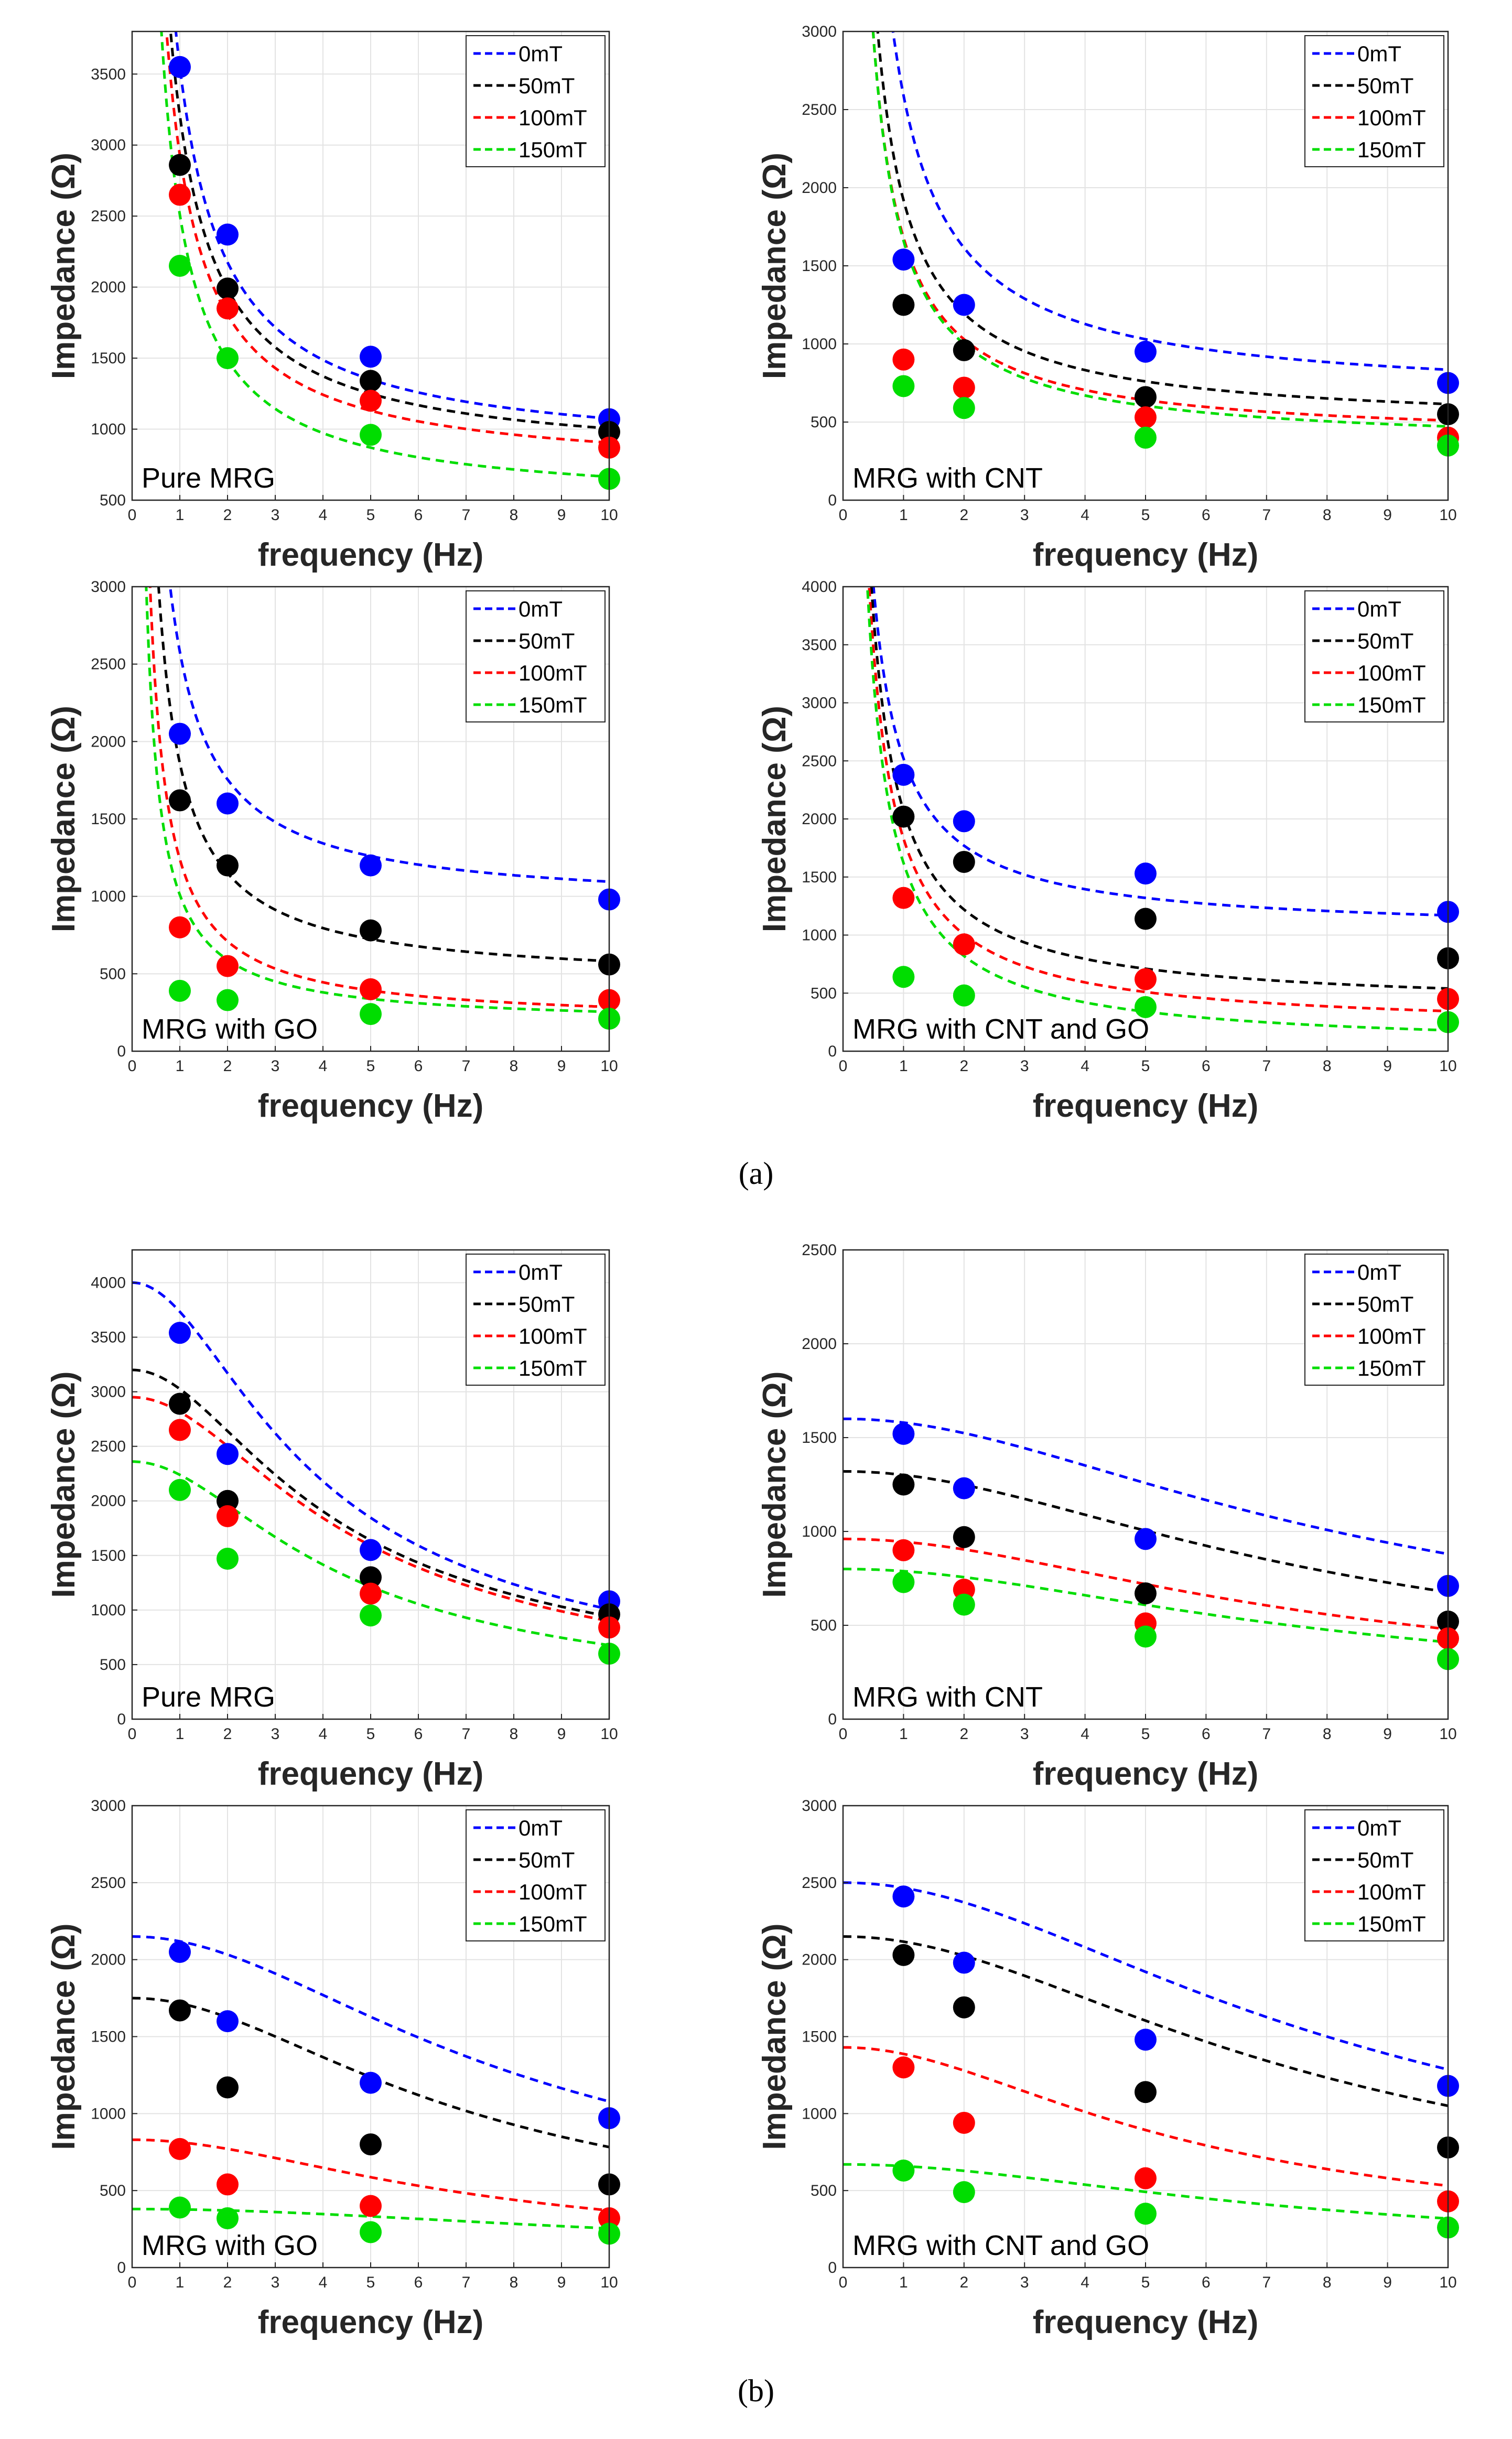 Image resolution: width=1512 pixels, height=2439 pixels. What do you see at coordinates (547, 1304) in the screenshot?
I see `legend-entry-50mT: 50mT` at bounding box center [547, 1304].